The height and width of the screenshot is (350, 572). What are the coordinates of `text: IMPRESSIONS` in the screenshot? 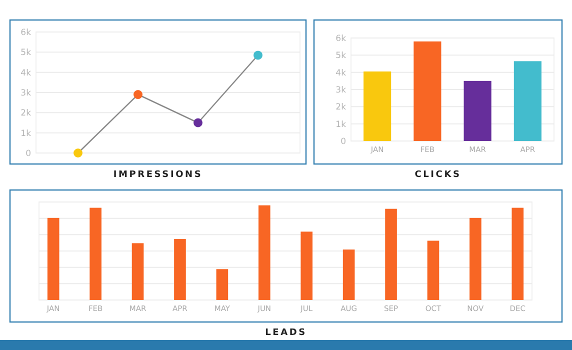 It's located at (158, 175).